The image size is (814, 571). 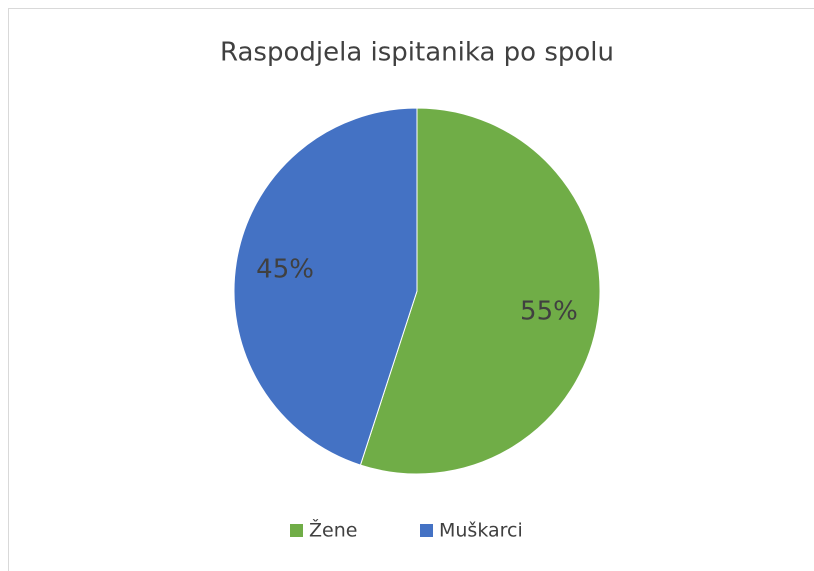 What do you see at coordinates (417, 53) in the screenshot?
I see `chart-title: Raspodjela ispitanika po spolu` at bounding box center [417, 53].